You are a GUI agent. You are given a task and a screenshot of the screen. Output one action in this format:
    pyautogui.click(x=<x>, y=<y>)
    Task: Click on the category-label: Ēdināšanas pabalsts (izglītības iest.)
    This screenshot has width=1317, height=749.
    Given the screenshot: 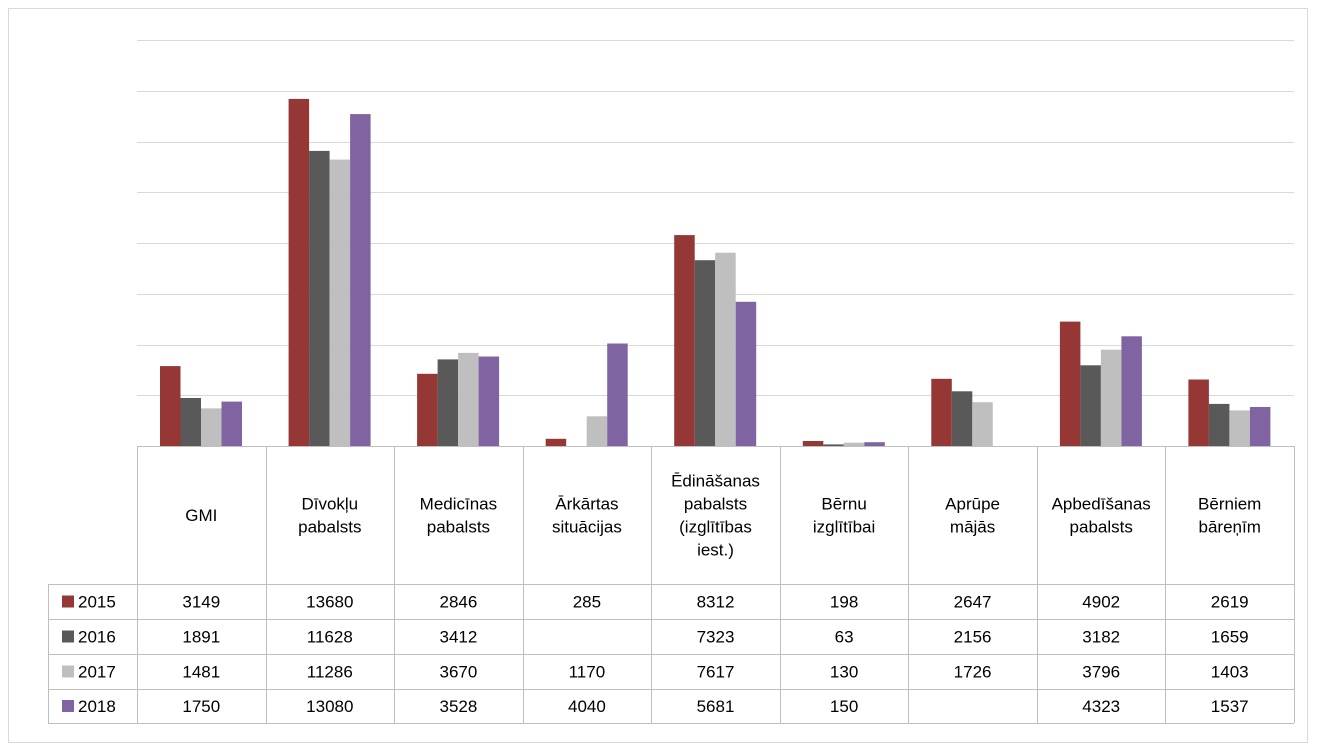 What is the action you would take?
    pyautogui.click(x=715, y=516)
    